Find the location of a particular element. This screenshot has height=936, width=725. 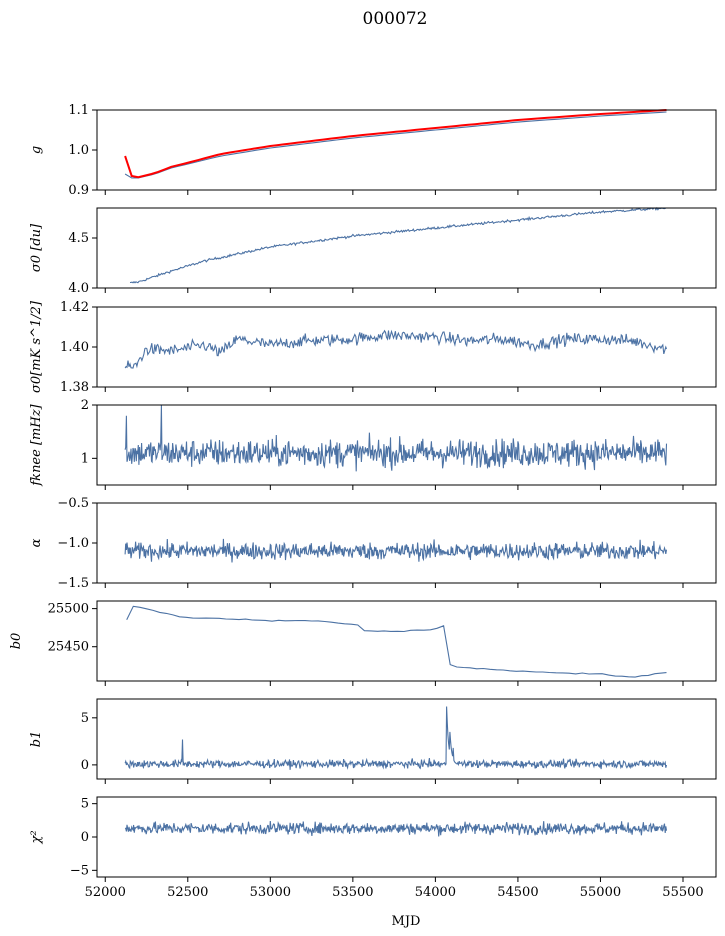

panel-4: 1 2 fknee [mHz] is located at coordinates (373, 444).